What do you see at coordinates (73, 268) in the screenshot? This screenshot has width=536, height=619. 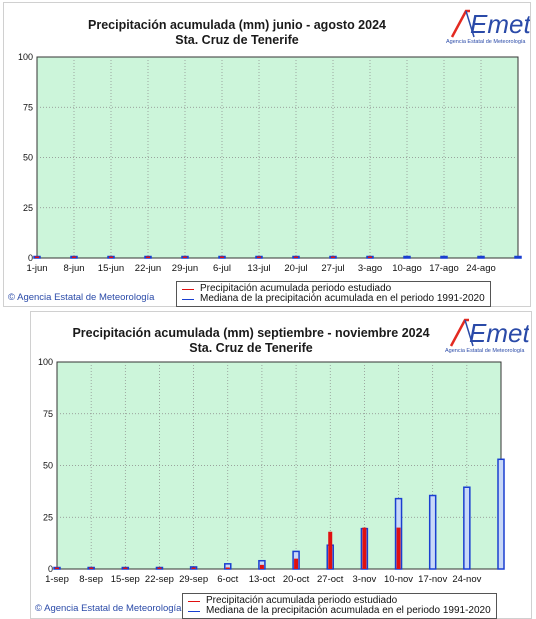 I see `x-tick-label: 8-jun` at bounding box center [73, 268].